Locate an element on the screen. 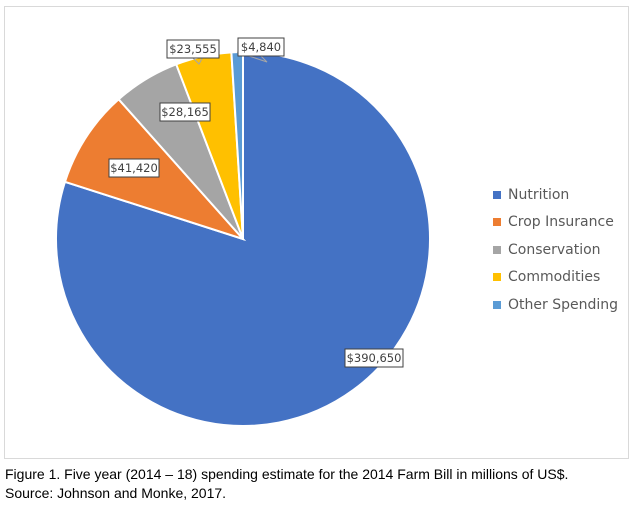 Image resolution: width=635 pixels, height=506 pixels. data-label-box-crop-insurance is located at coordinates (134, 168).